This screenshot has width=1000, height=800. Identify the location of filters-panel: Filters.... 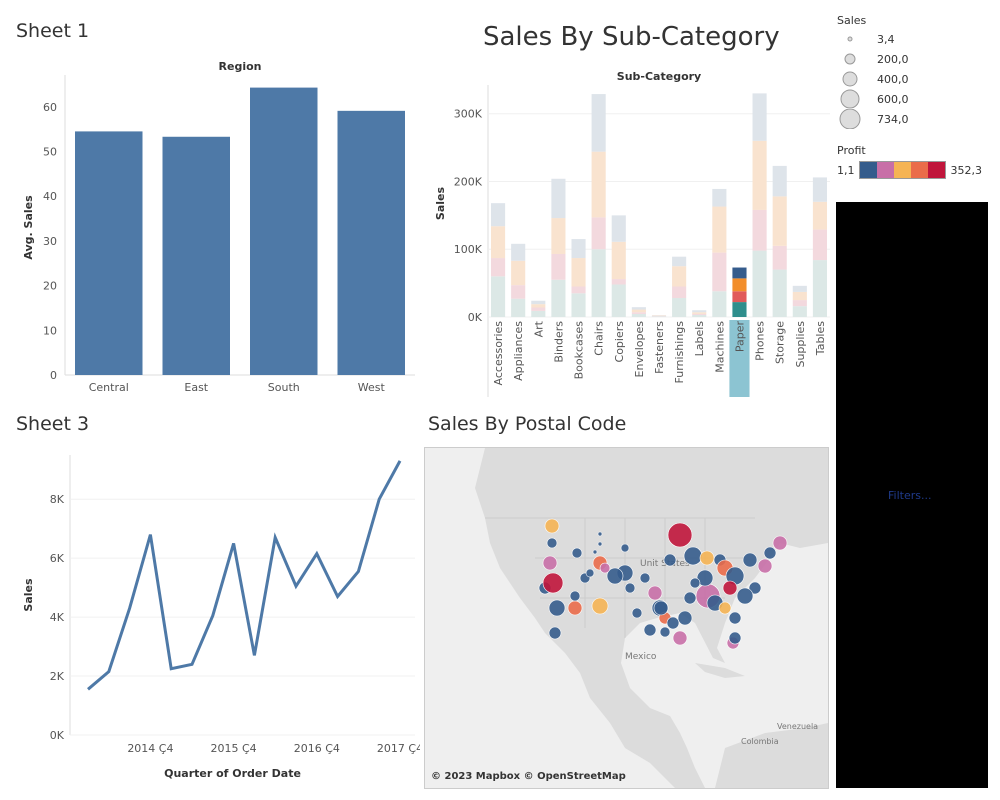
(912, 495).